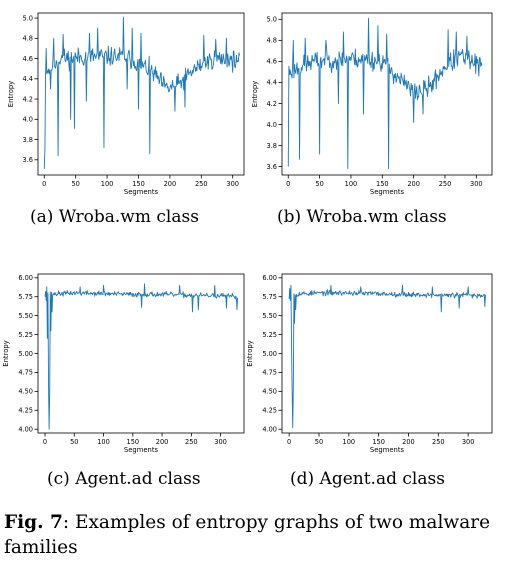 The image size is (512, 567). Describe the element at coordinates (351, 184) in the screenshot. I see `x-tick-label-b: 100` at that location.